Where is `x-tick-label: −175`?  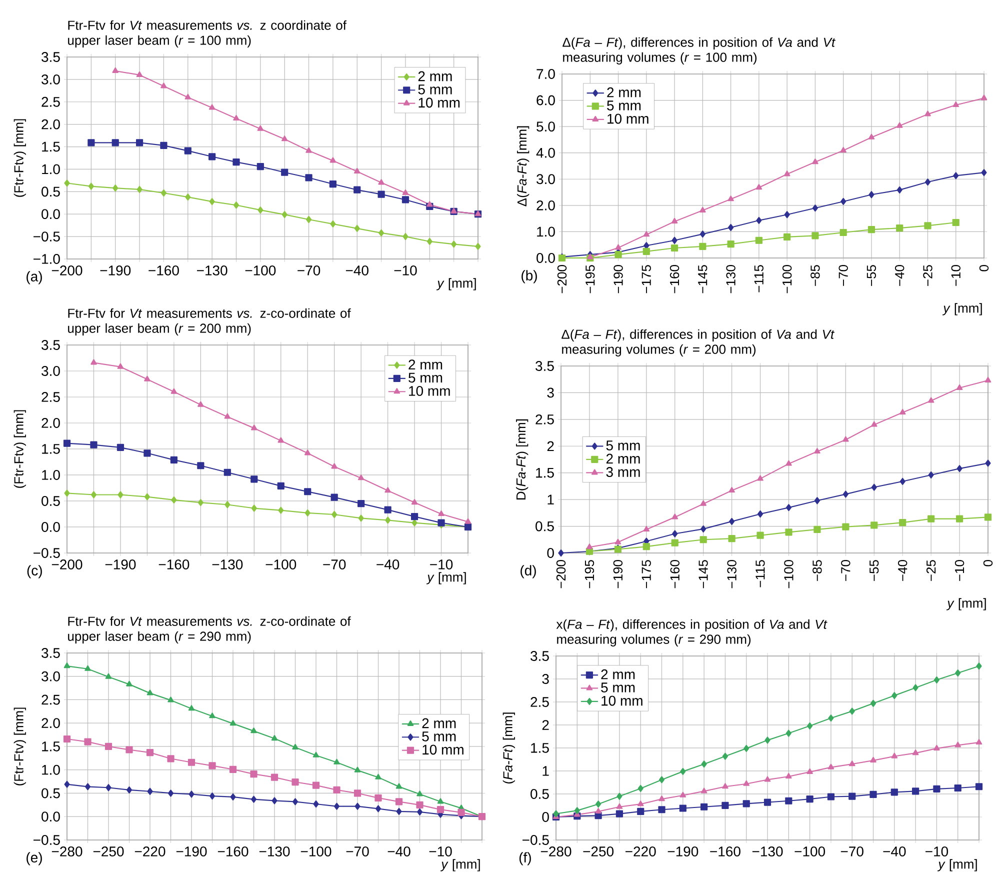
x-tick-label: −175 is located at coordinates (646, 574).